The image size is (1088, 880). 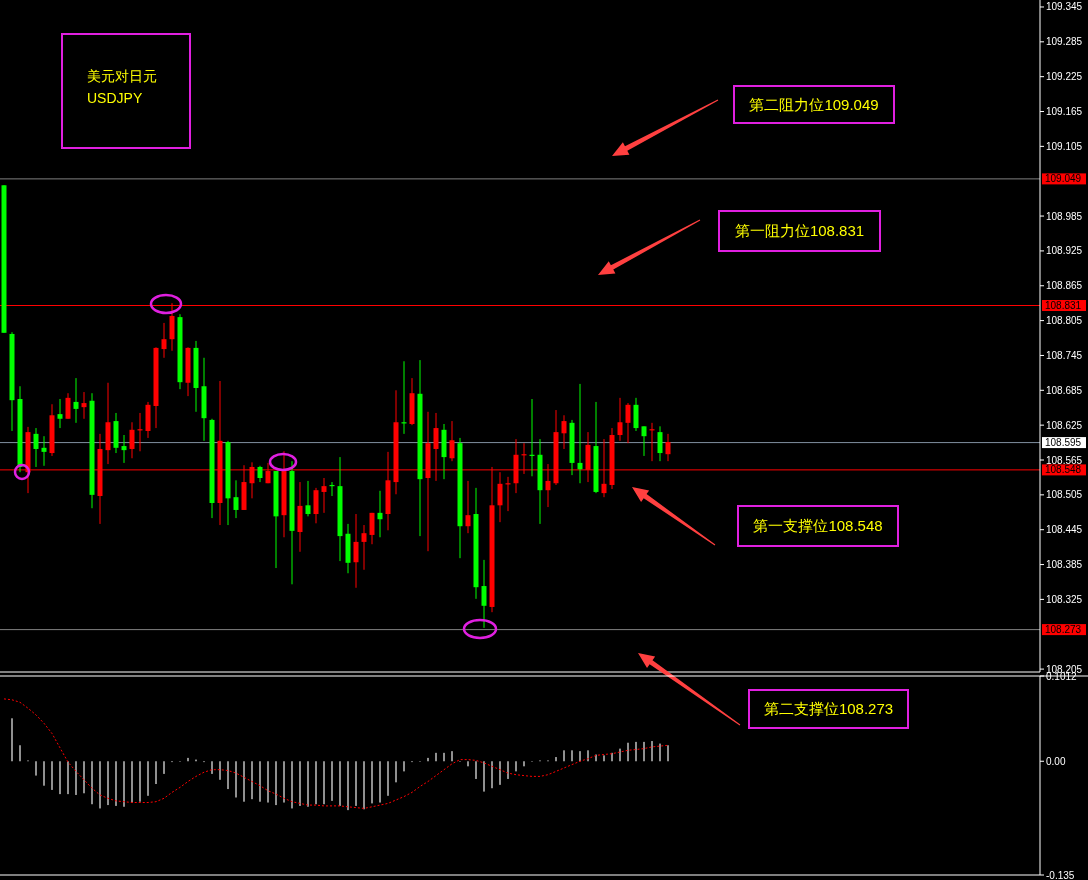 What do you see at coordinates (1064, 286) in the screenshot?
I see `y-tick-label: 108.865` at bounding box center [1064, 286].